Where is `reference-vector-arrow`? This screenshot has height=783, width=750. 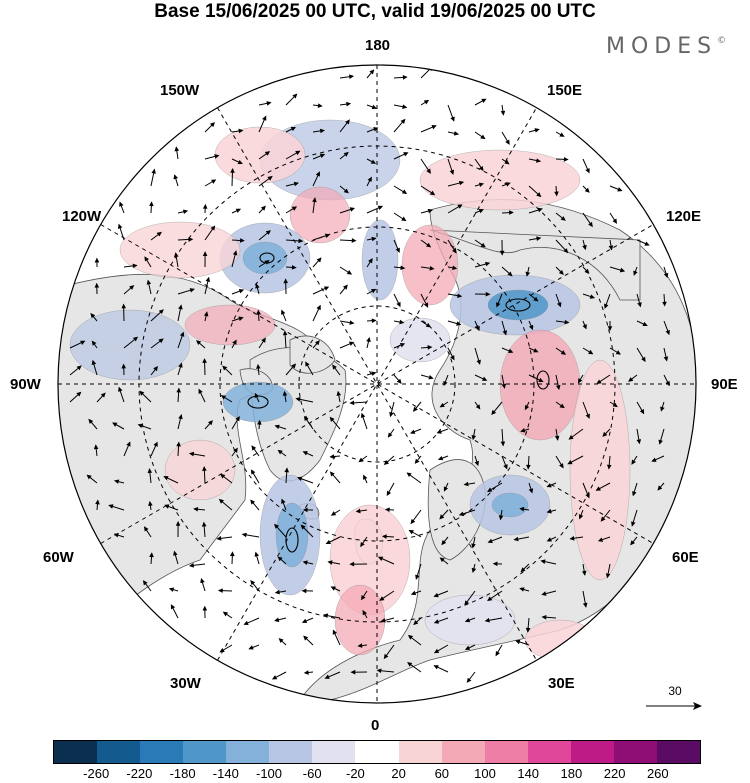
reference-vector-arrow is located at coordinates (674, 706).